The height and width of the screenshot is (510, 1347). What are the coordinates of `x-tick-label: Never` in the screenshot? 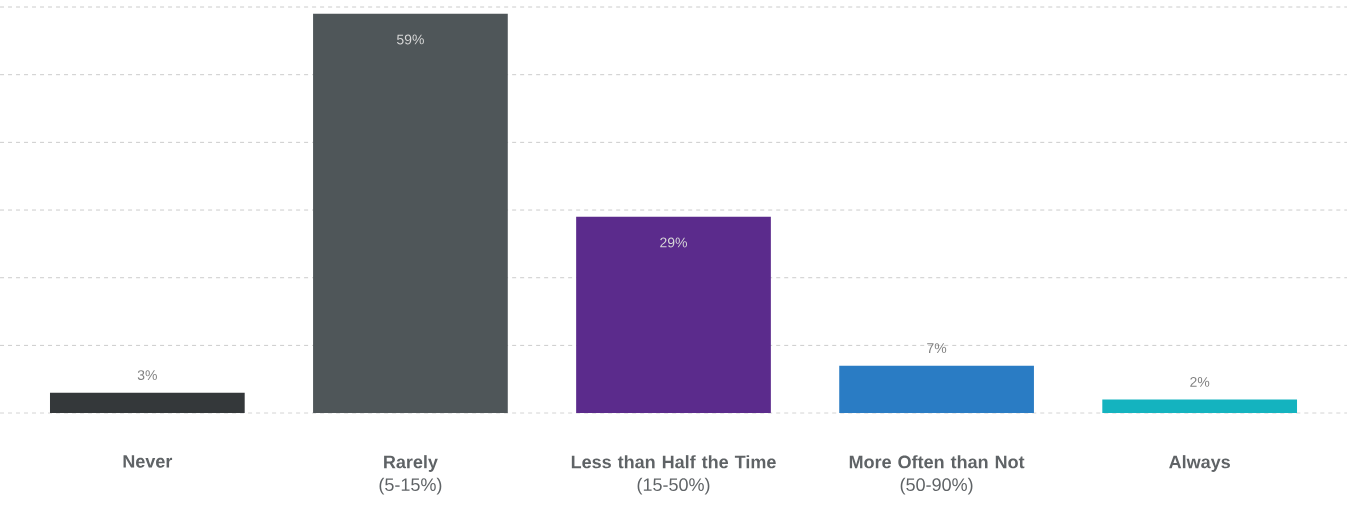 It's located at (148, 461).